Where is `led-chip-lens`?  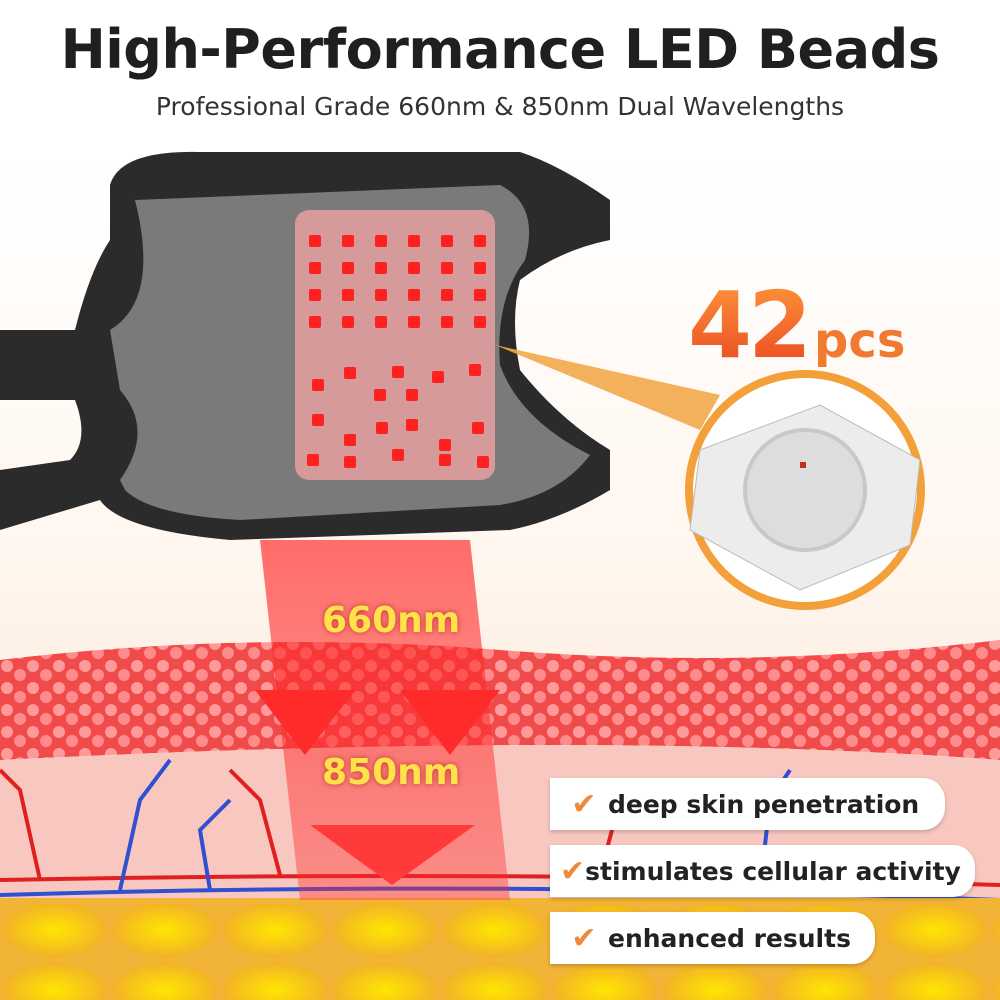
led-chip-lens is located at coordinates (805, 490).